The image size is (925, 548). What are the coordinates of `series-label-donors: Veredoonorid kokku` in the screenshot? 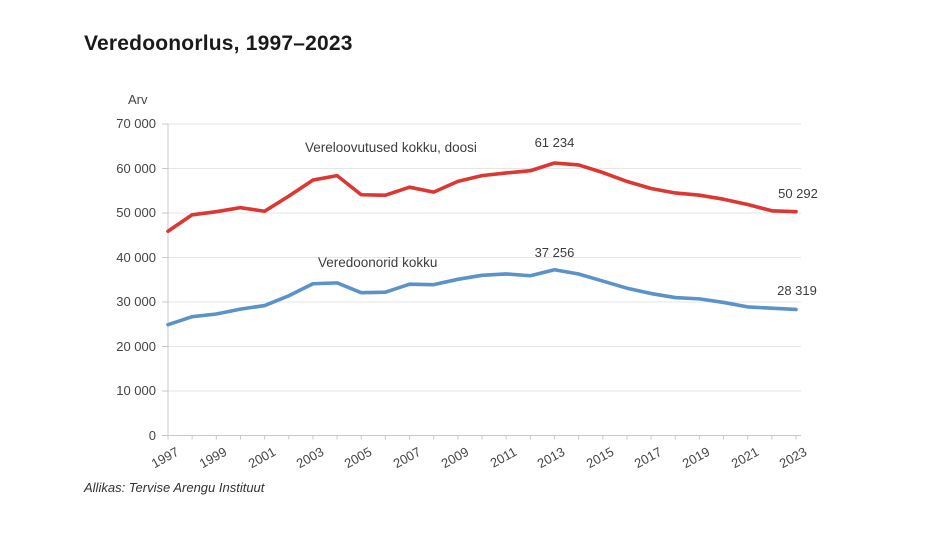 It's located at (378, 262).